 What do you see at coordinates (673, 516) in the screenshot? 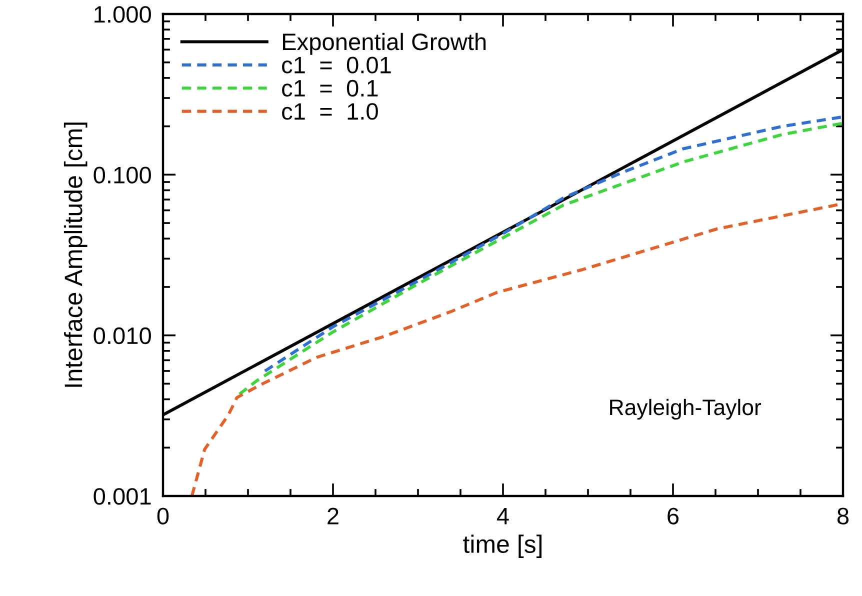
I see `x-tick-label: 6` at bounding box center [673, 516].